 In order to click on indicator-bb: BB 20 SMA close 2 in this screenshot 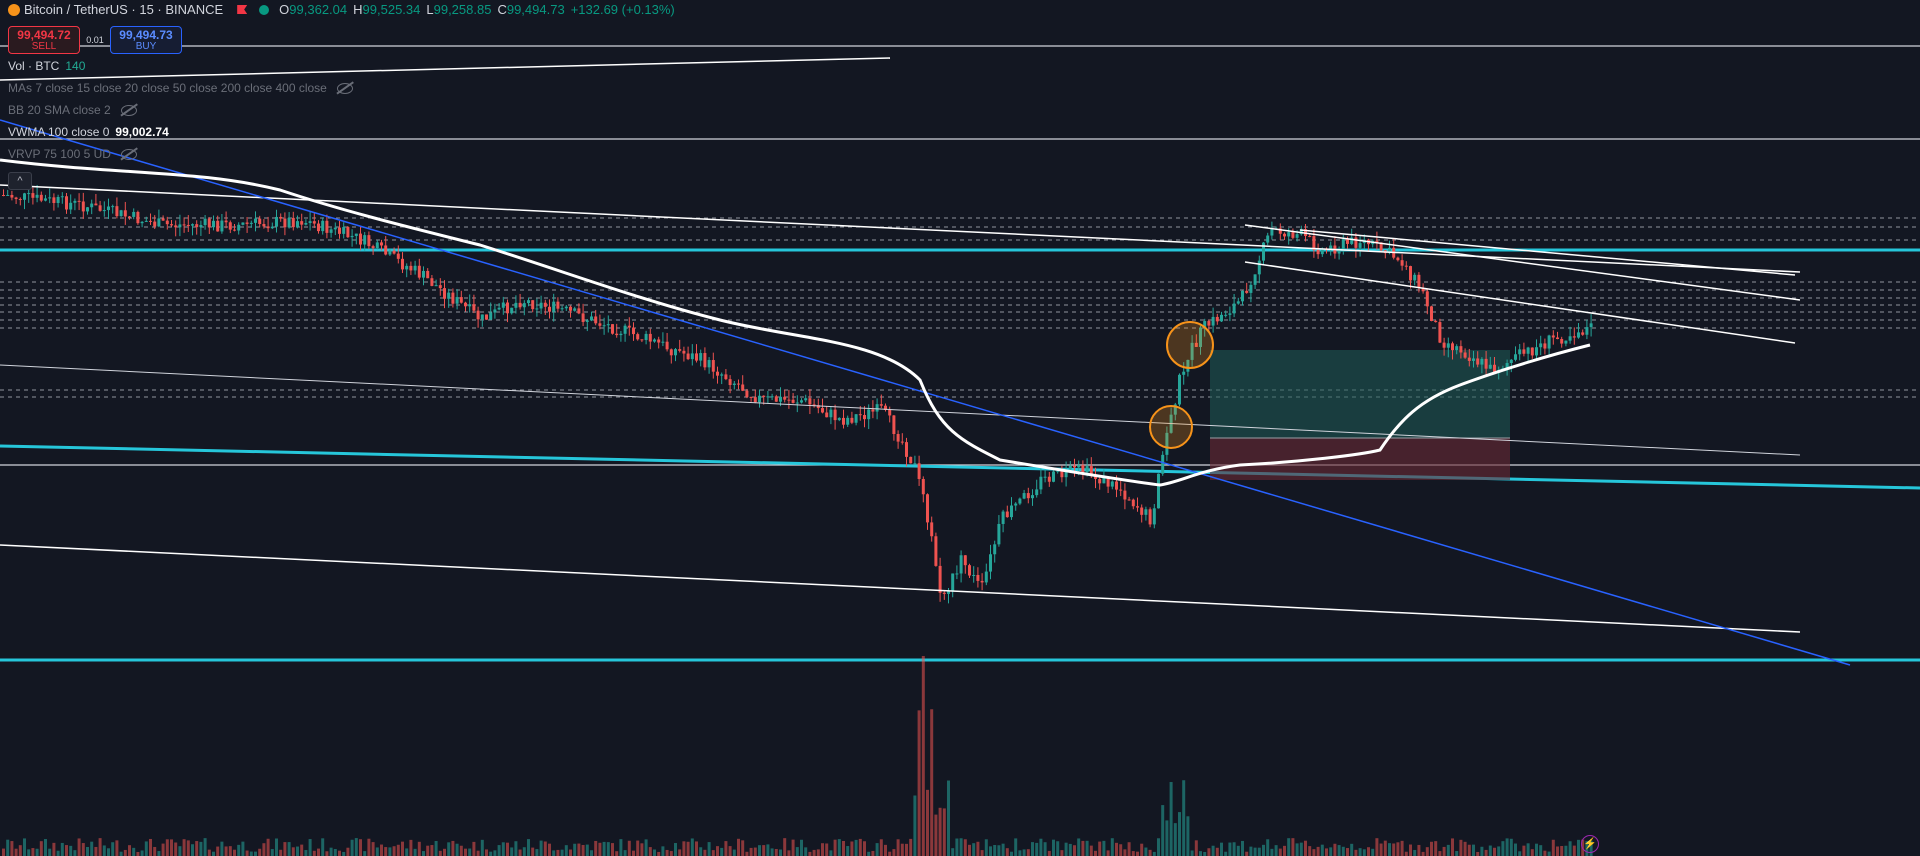, I will do `click(344, 110)`.